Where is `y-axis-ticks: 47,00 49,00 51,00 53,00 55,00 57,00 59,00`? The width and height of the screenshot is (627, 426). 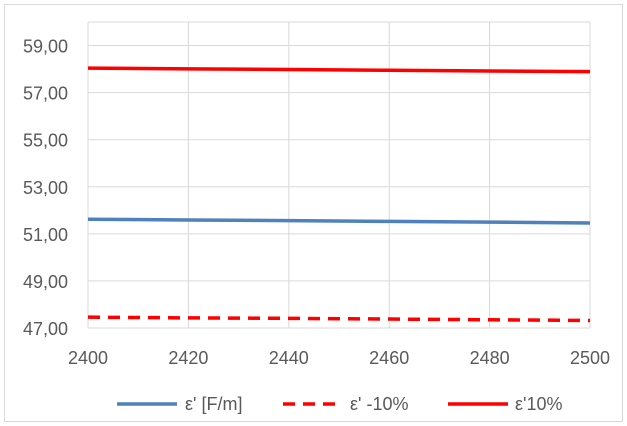 y-axis-ticks: 47,00 49,00 51,00 53,00 55,00 57,00 59,00 is located at coordinates (45, 188).